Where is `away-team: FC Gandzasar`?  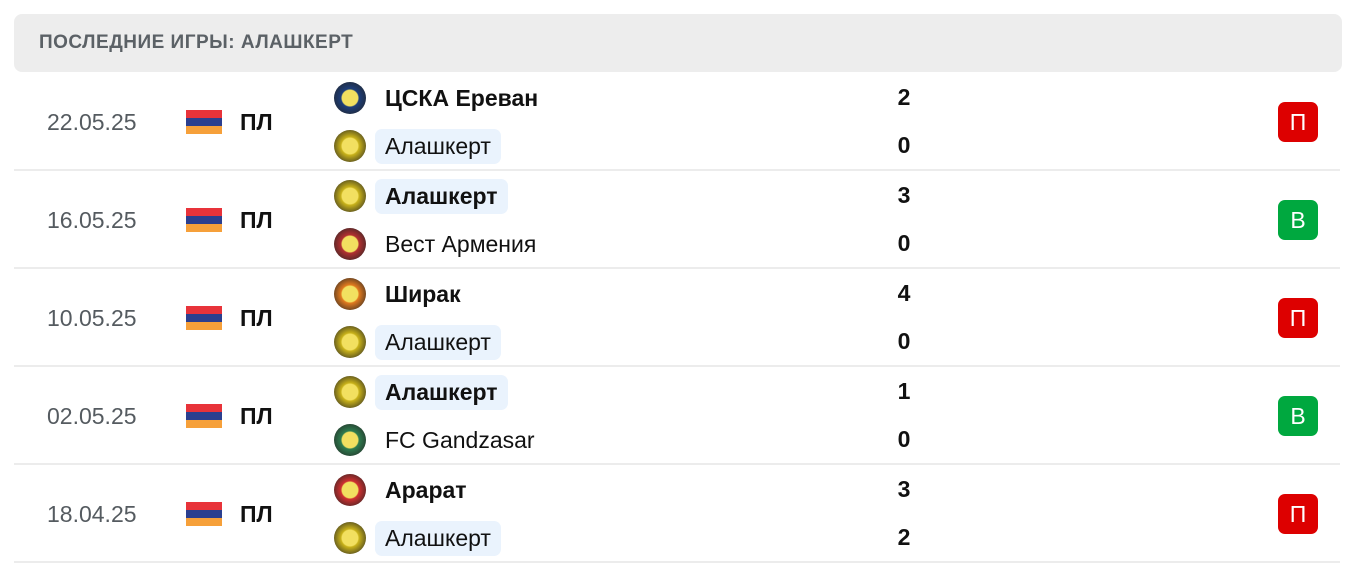 away-team: FC Gandzasar is located at coordinates (439, 440).